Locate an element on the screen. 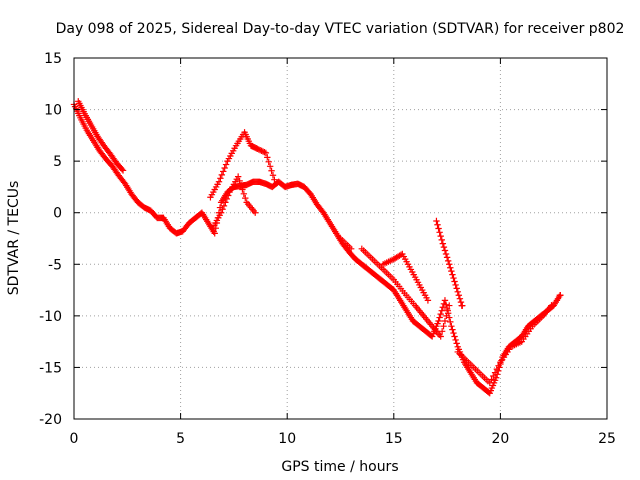  y-tick-label: -20 is located at coordinates (50, 420).